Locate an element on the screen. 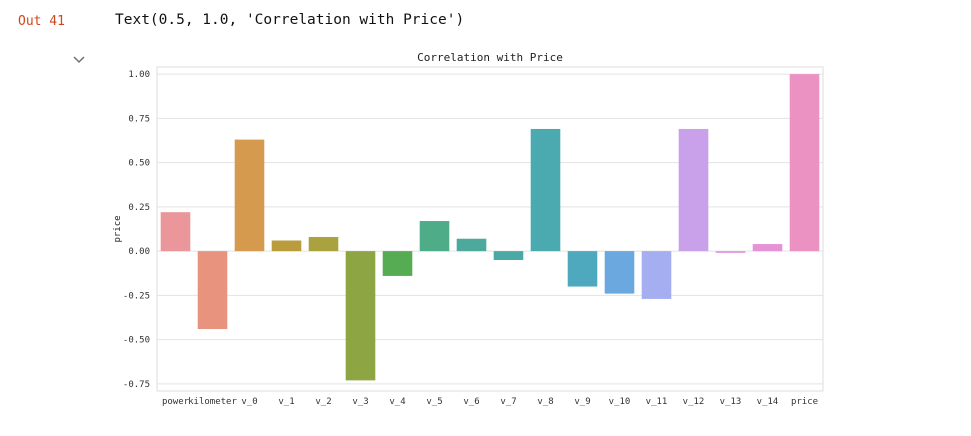 The width and height of the screenshot is (971, 436). y-tick-label: -0.75 is located at coordinates (136, 385).